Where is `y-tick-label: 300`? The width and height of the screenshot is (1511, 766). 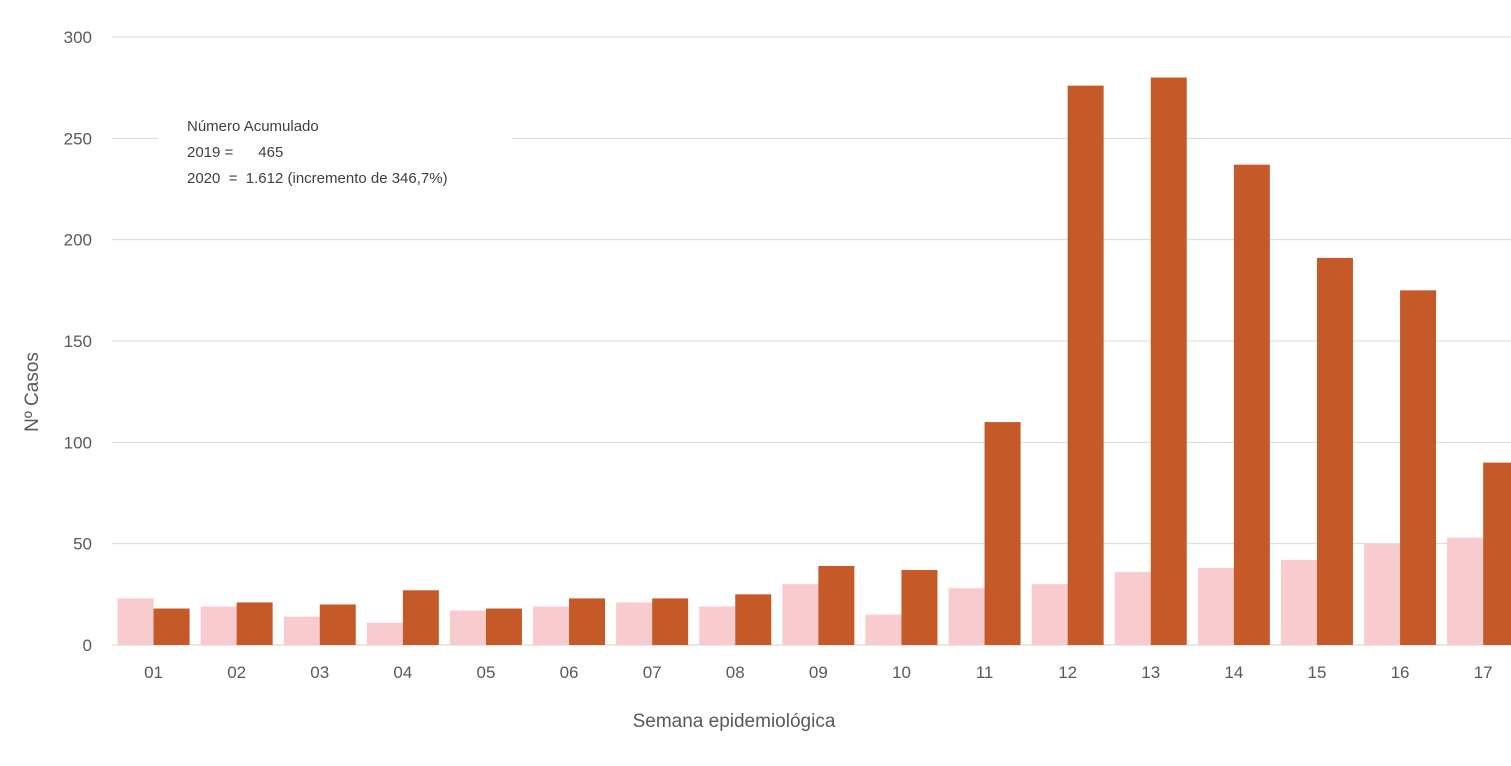 y-tick-label: 300 is located at coordinates (78, 37).